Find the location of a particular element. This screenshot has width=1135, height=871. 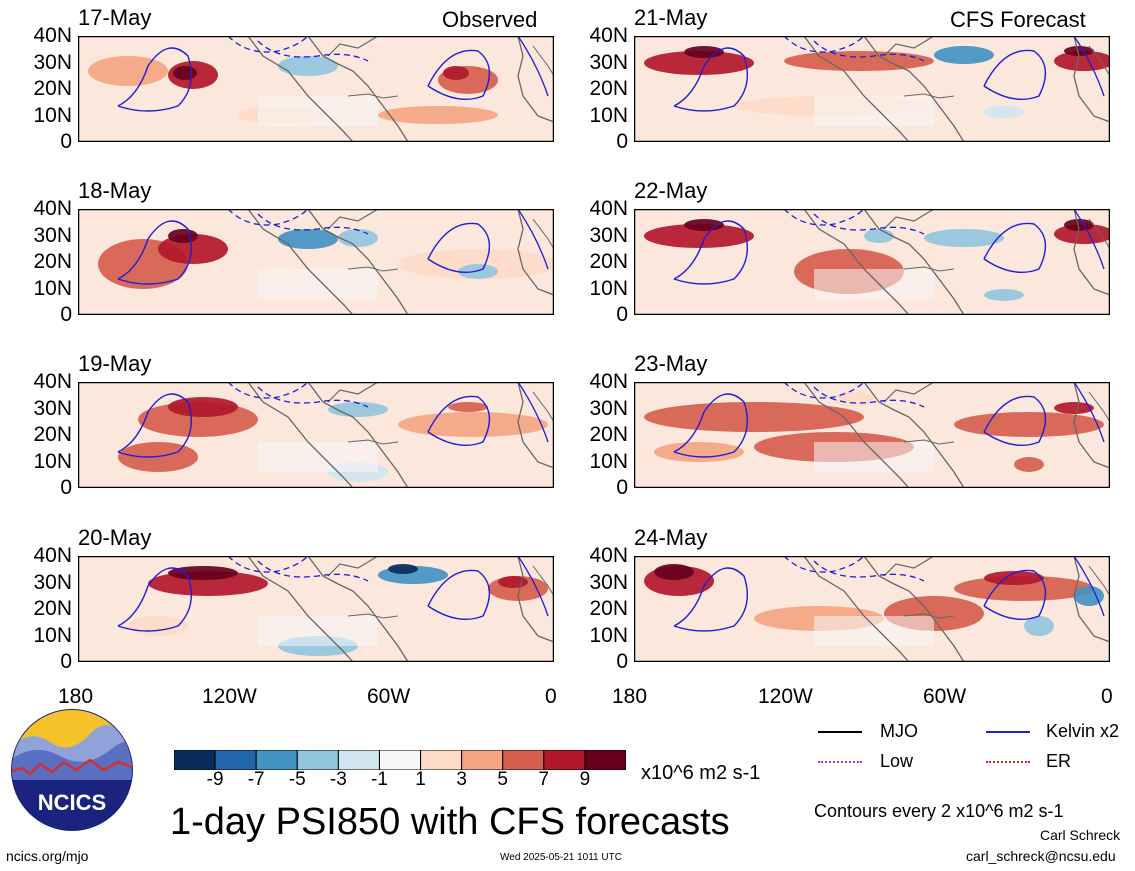

lat-tick-right-2-5: 0 is located at coordinates (622, 314).